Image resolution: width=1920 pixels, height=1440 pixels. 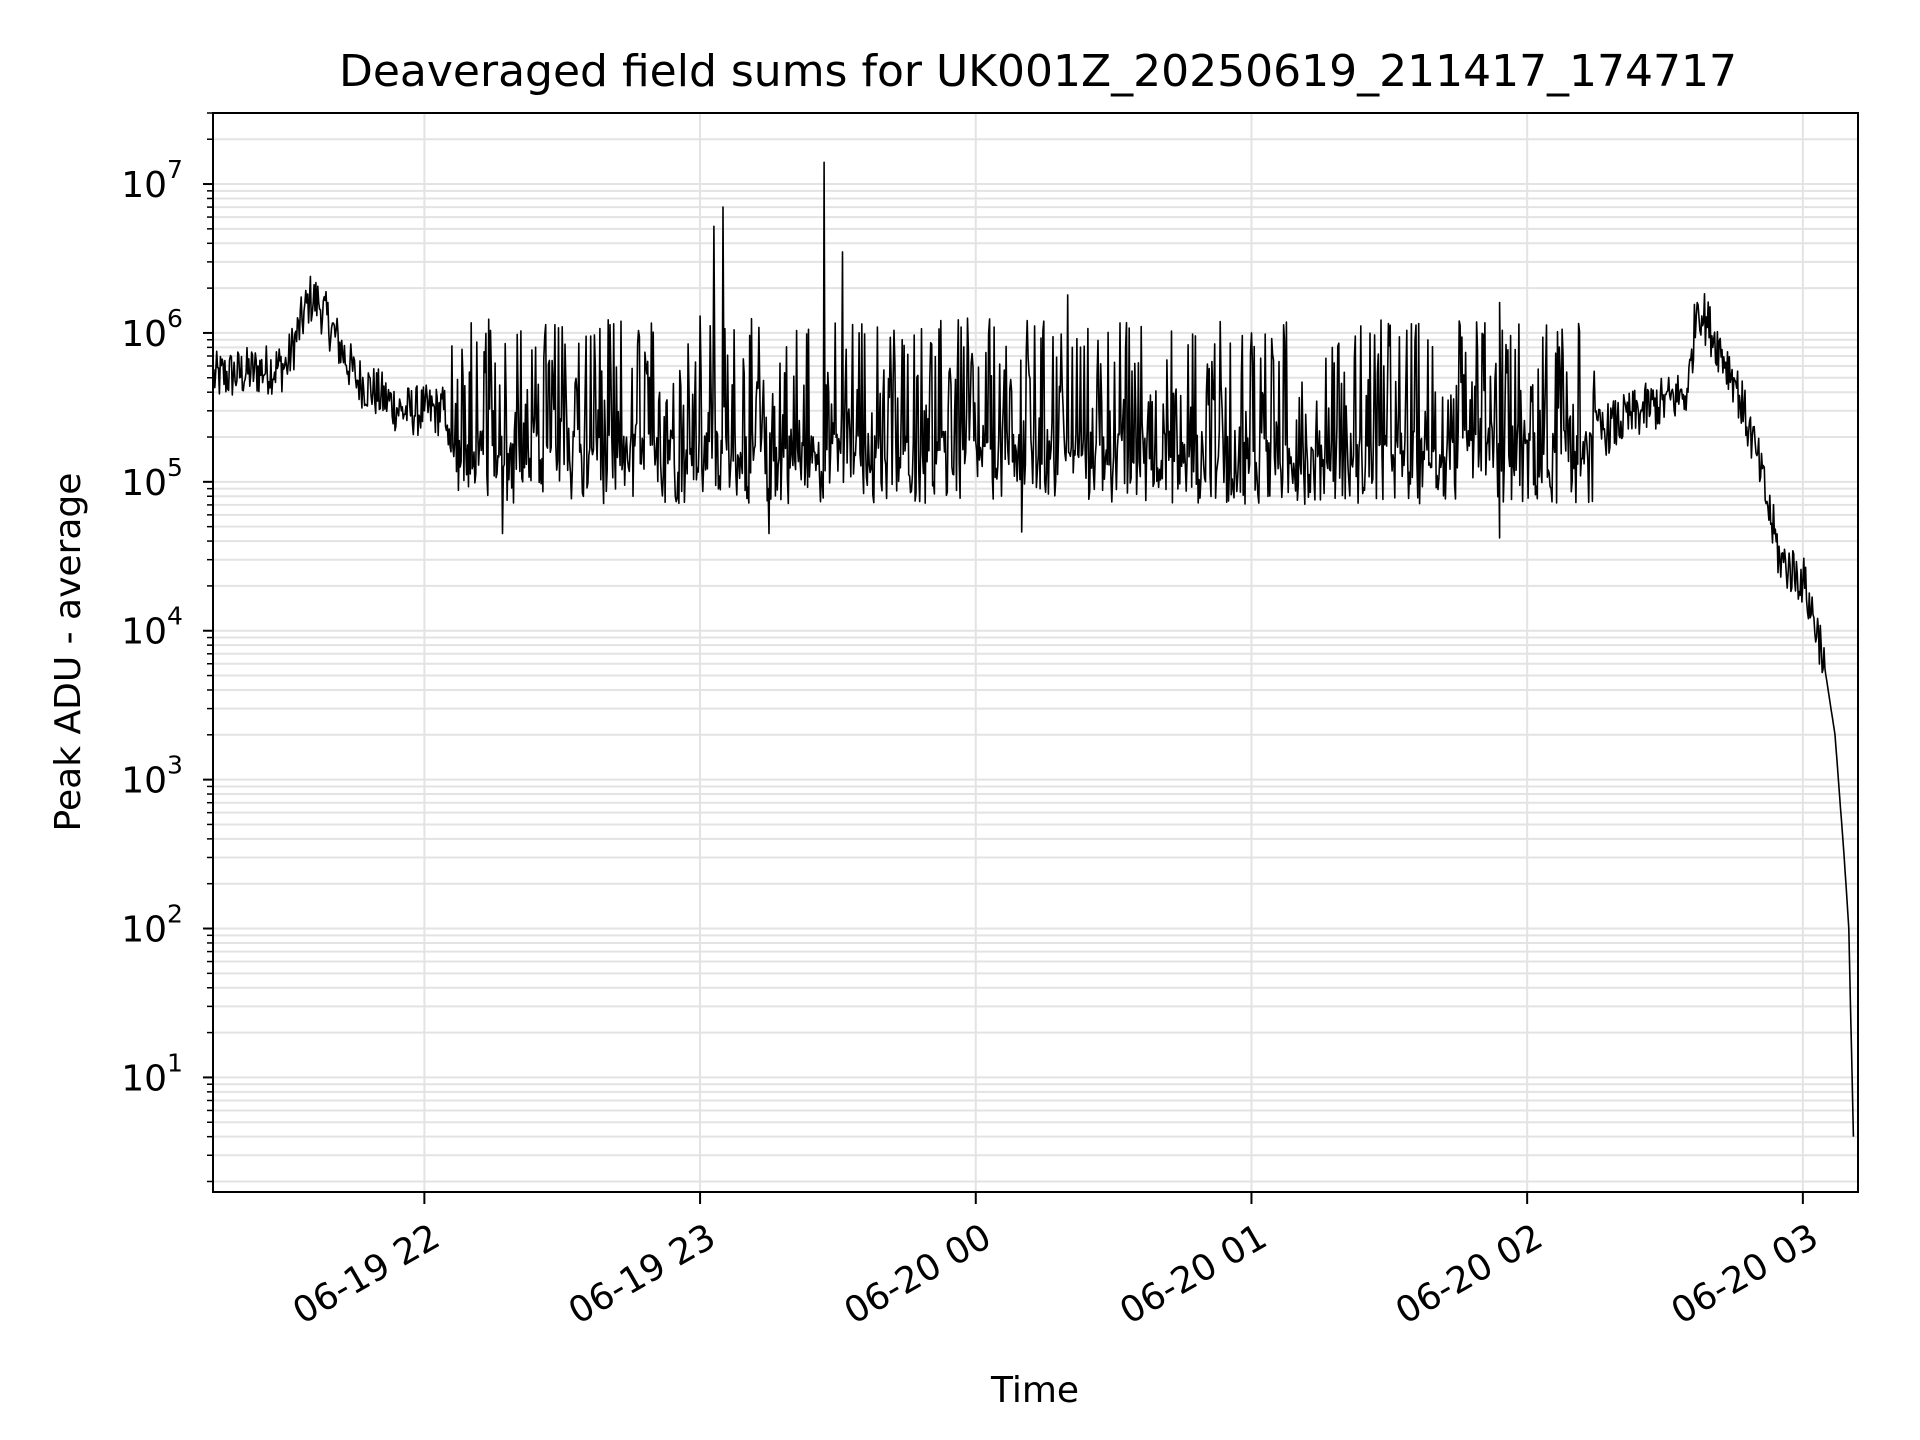 I want to click on y-tick-exponent: 3, so click(x=175, y=765).